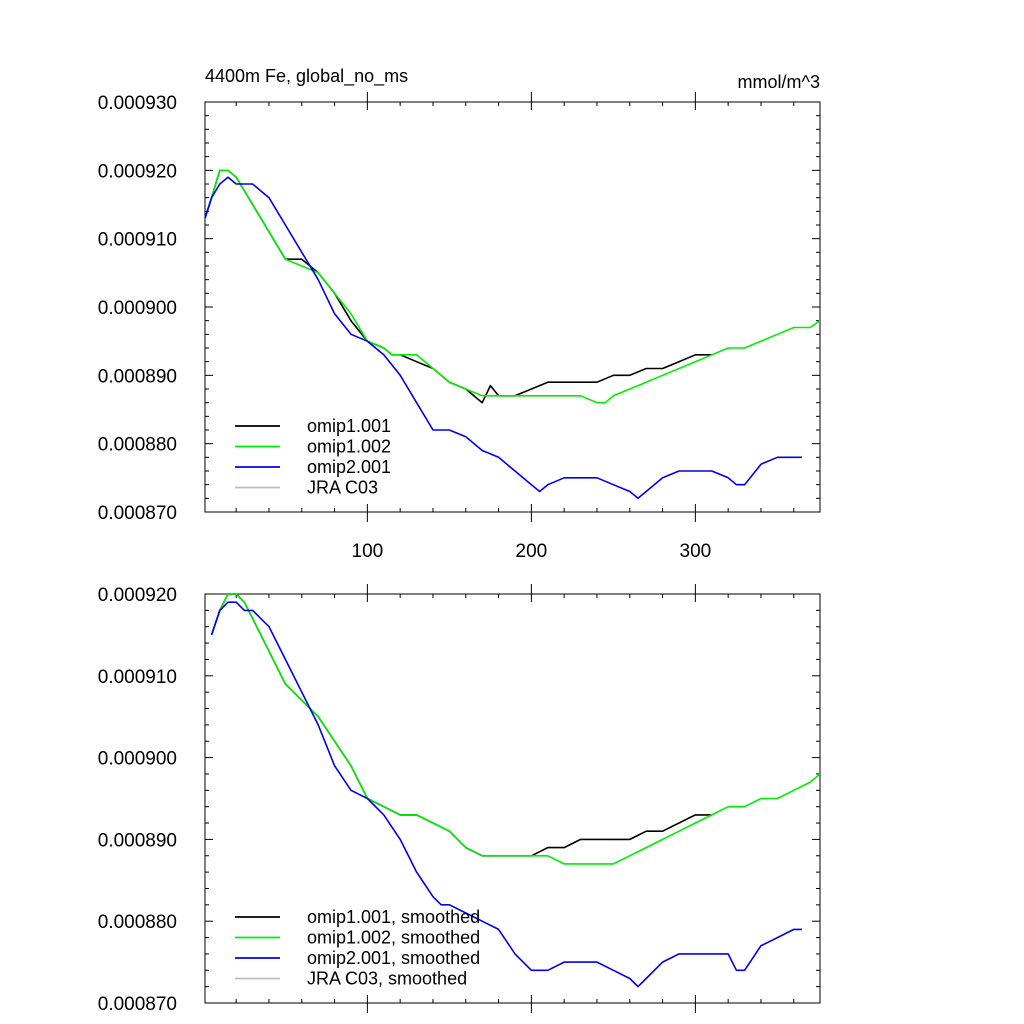 The image size is (1024, 1024). Describe the element at coordinates (779, 82) in the screenshot. I see `units-label: mmol/m^3` at that location.